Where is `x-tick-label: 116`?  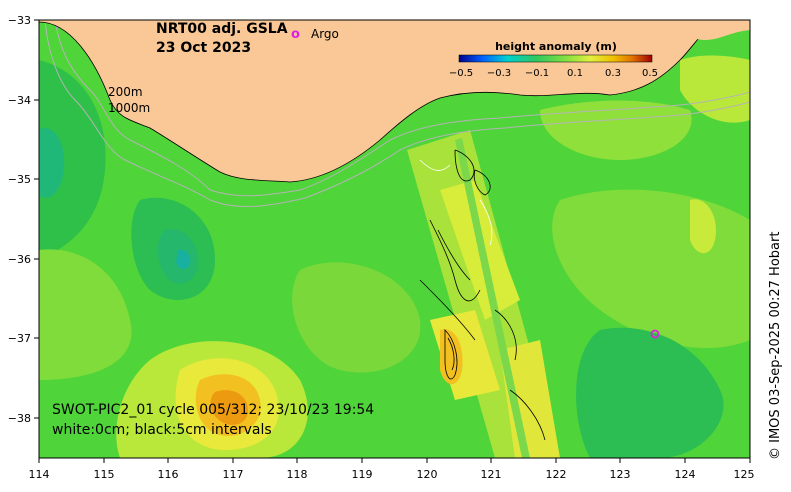
x-tick-label: 116 is located at coordinates (168, 474).